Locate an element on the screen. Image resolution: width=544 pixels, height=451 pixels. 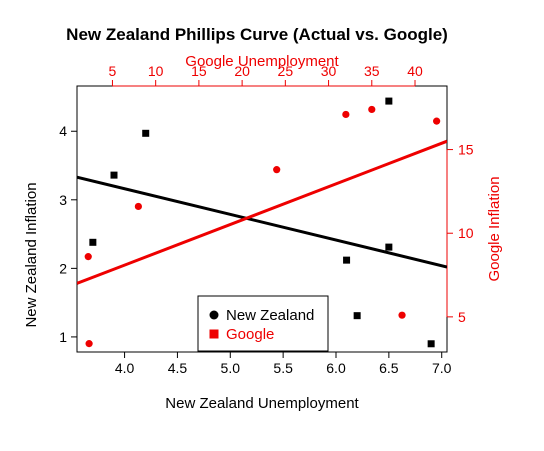
legend-new-zealand-symbol is located at coordinates (214, 315).